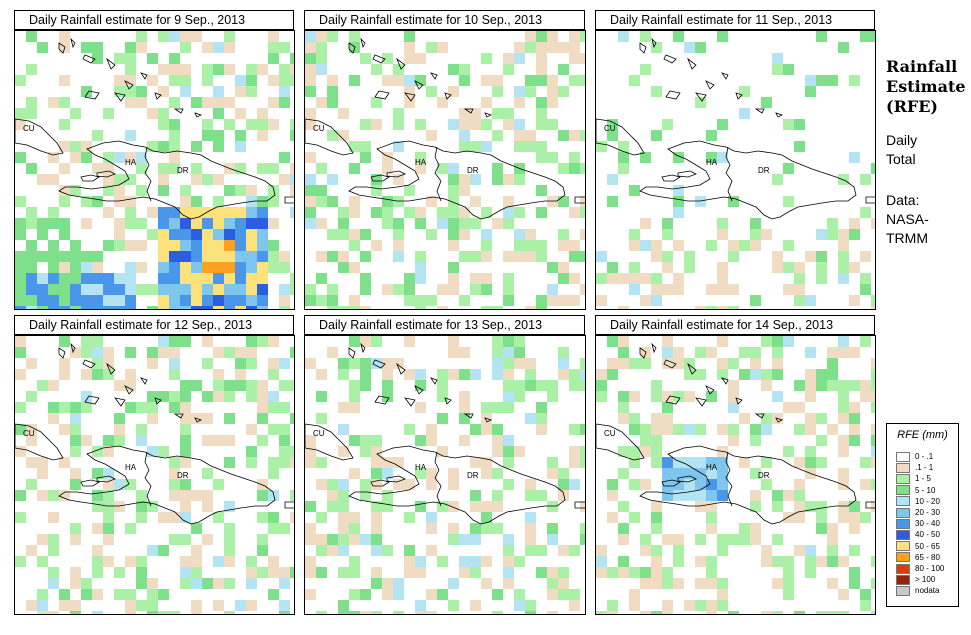  What do you see at coordinates (918, 501) in the screenshot?
I see `legend-item: 10 - 20` at bounding box center [918, 501].